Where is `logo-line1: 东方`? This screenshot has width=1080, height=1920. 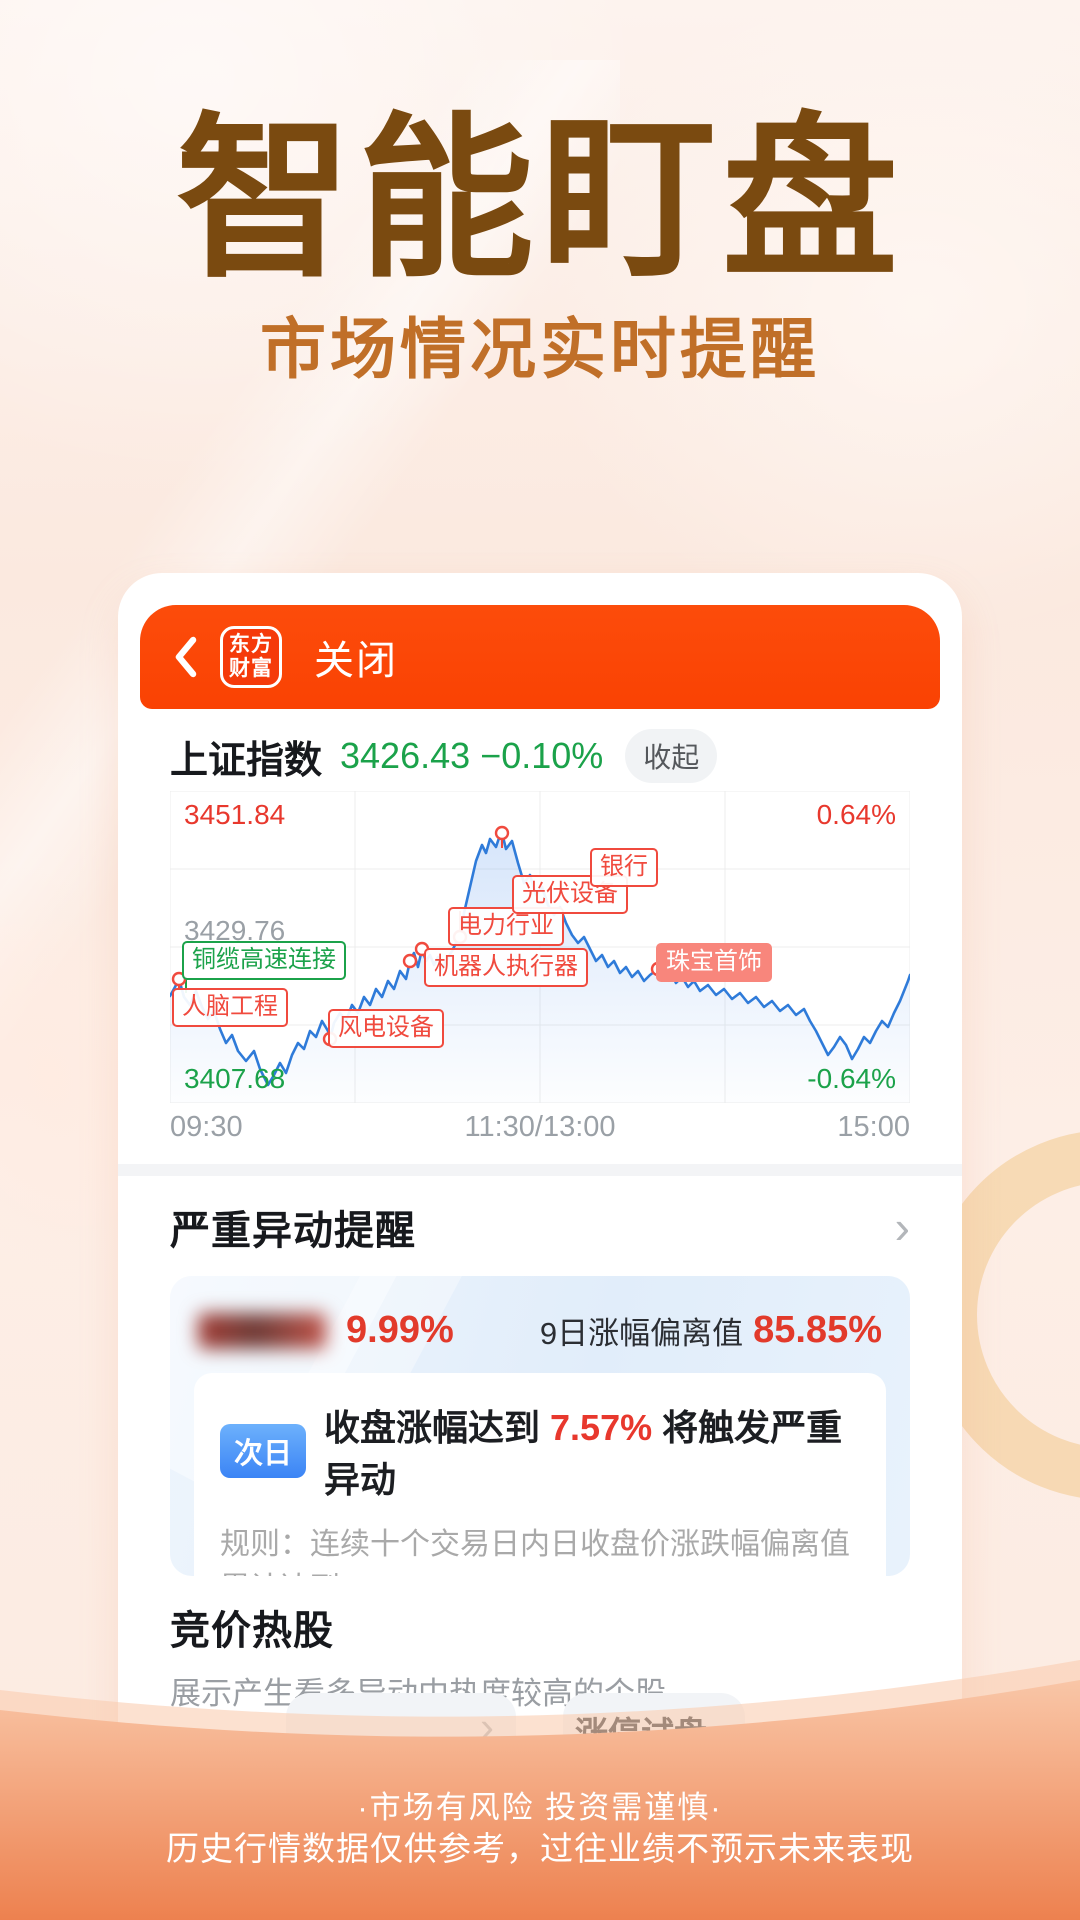 logo-line1: 东方 is located at coordinates (251, 644).